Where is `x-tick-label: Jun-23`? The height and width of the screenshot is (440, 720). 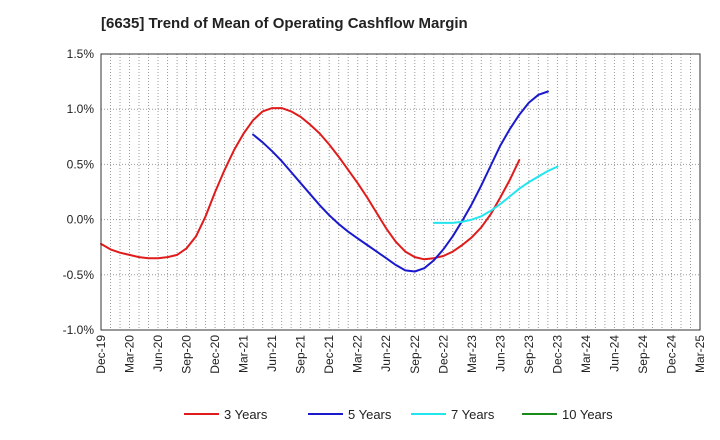
x-tick-label: Jun-23 is located at coordinates (500, 353).